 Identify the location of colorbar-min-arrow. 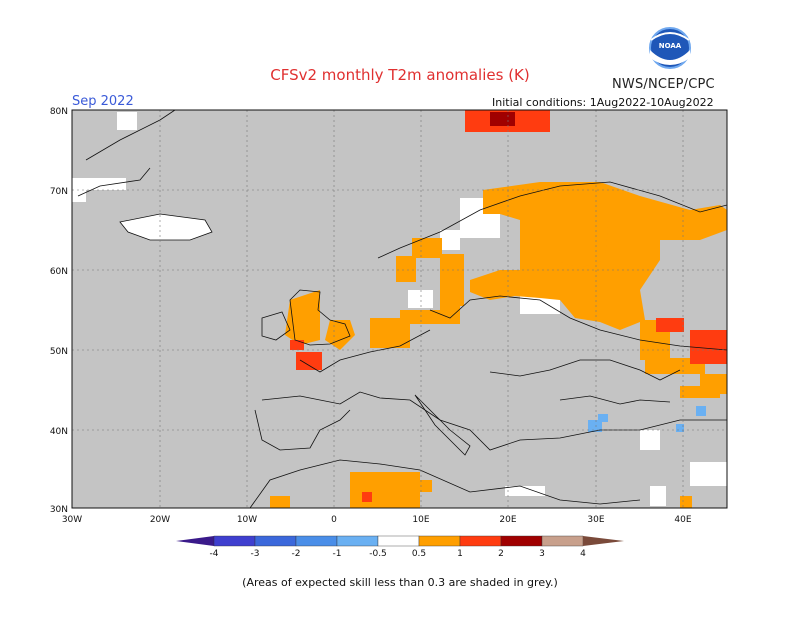
(195, 541).